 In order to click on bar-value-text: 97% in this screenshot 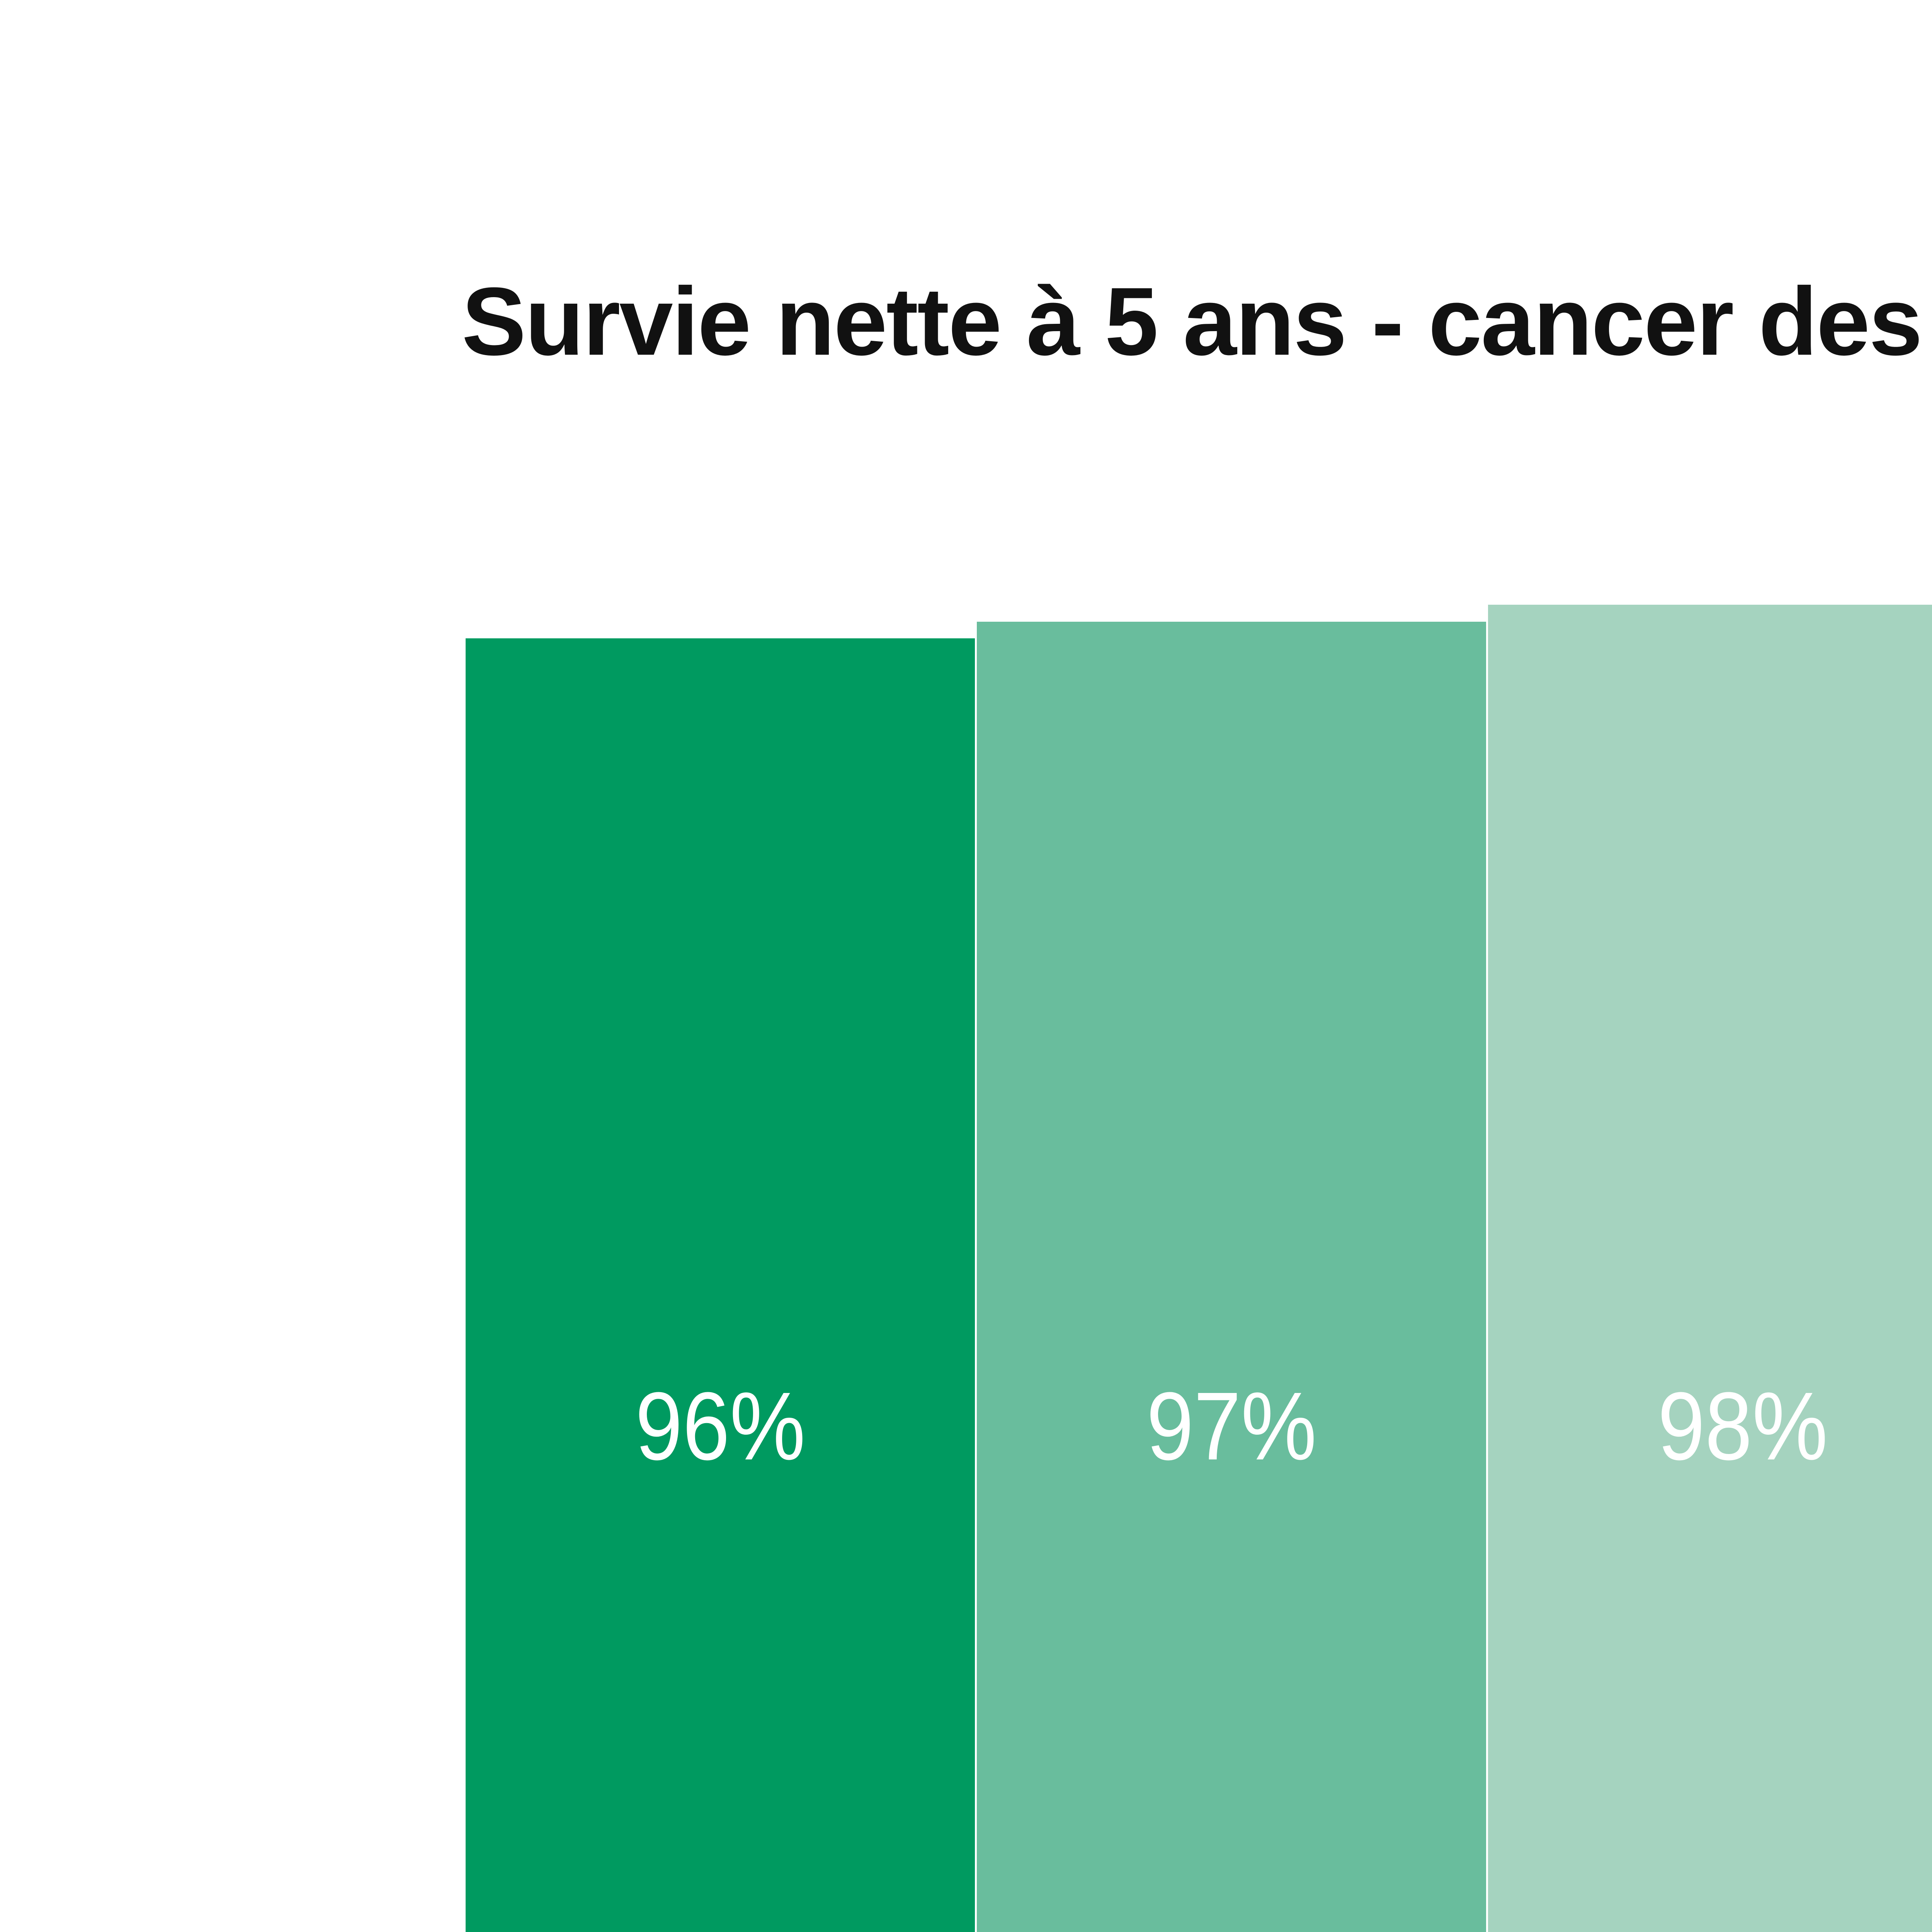, I will do `click(1232, 1426)`.